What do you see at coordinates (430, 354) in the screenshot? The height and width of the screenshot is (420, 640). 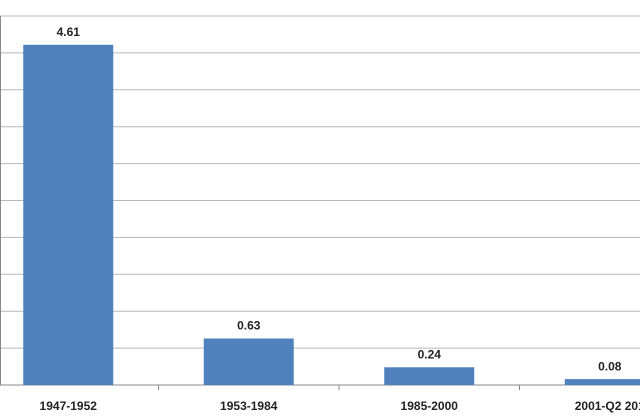 I see `value-label: 0.24` at bounding box center [430, 354].